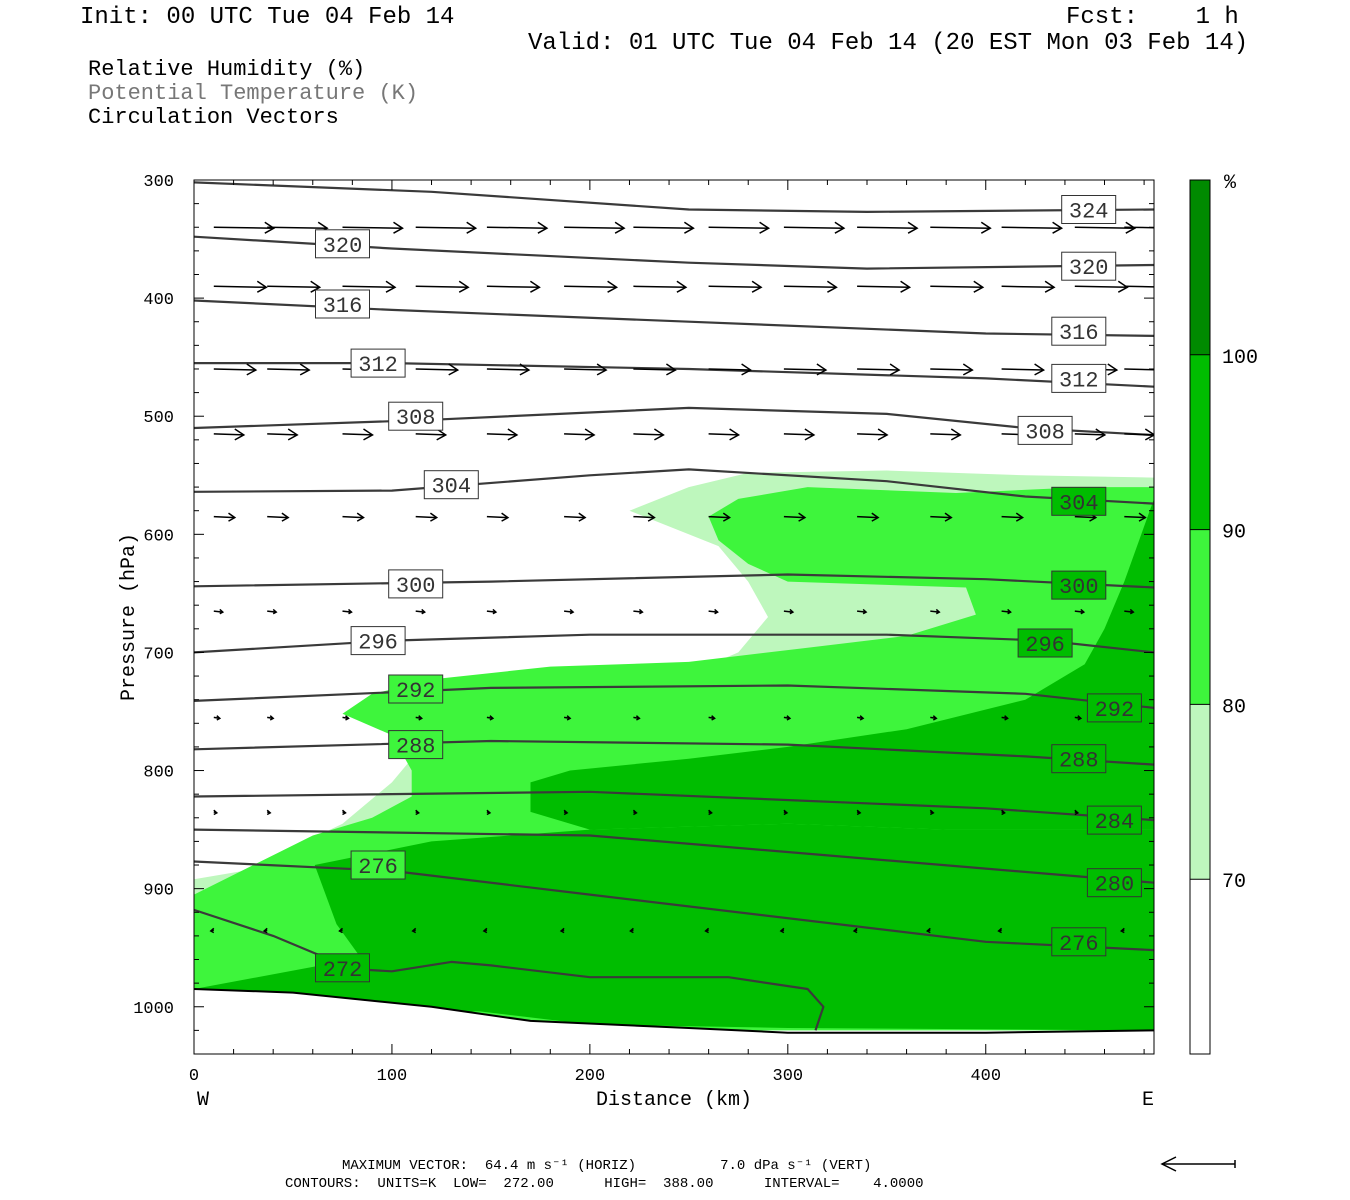 The width and height of the screenshot is (1350, 1200). Describe the element at coordinates (1079, 501) in the screenshot. I see `contour-label-304: 304` at that location.